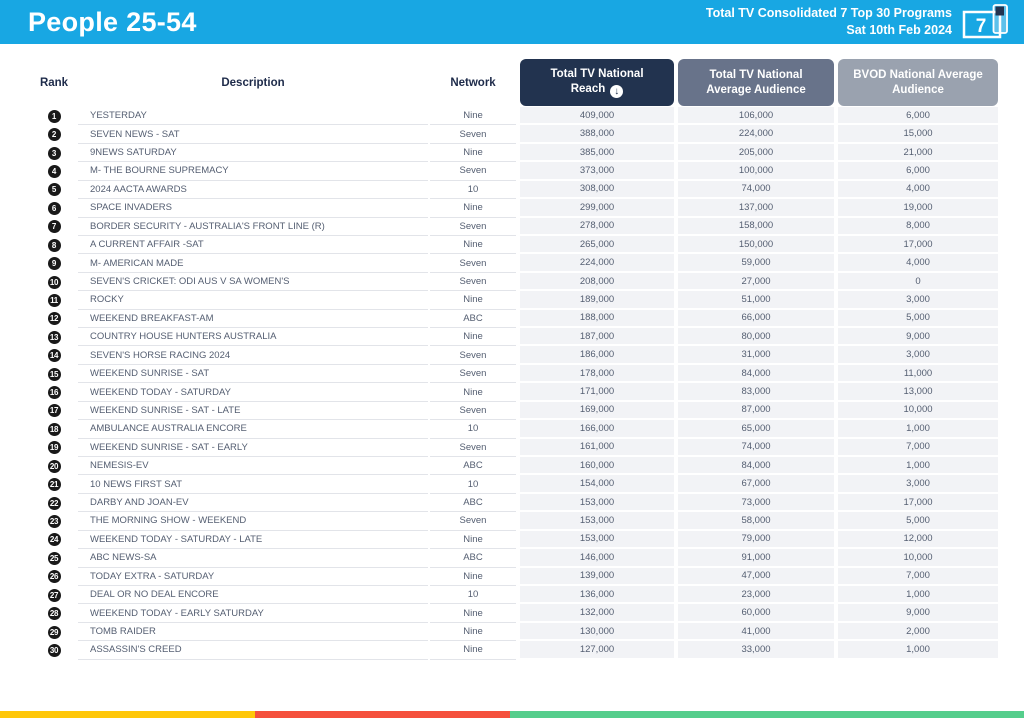 The height and width of the screenshot is (718, 1024). Describe the element at coordinates (756, 613) in the screenshot. I see `total-tv-average-audience-value: 60,000` at that location.